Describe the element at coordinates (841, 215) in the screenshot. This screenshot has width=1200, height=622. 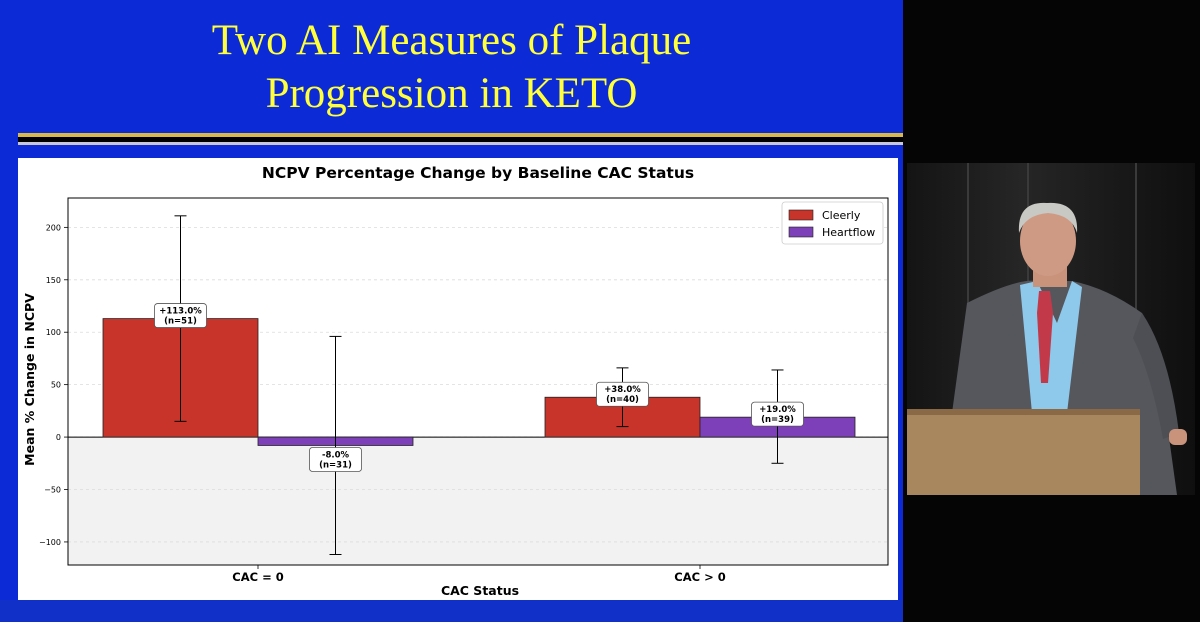
I see `legend-label-cleerly: Cleerly` at that location.